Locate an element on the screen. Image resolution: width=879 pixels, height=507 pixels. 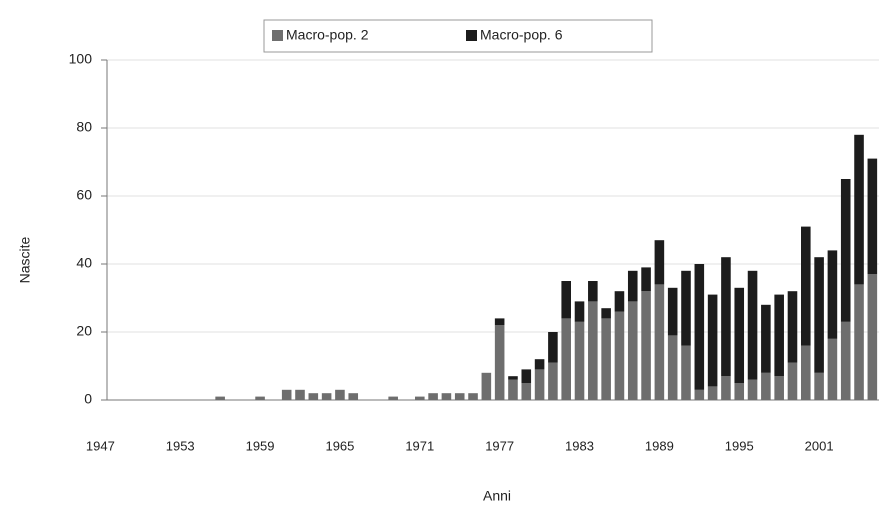
x-tick-label: 1959 is located at coordinates (260, 445).